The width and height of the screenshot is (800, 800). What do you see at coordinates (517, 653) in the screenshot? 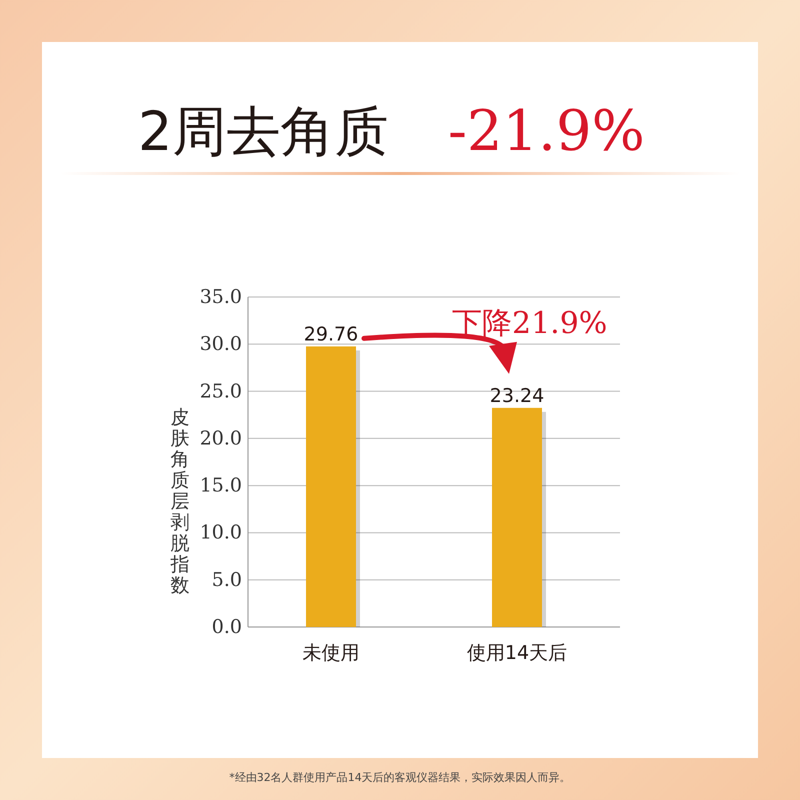
I see `x-tick-label: 使用14天后` at bounding box center [517, 653].